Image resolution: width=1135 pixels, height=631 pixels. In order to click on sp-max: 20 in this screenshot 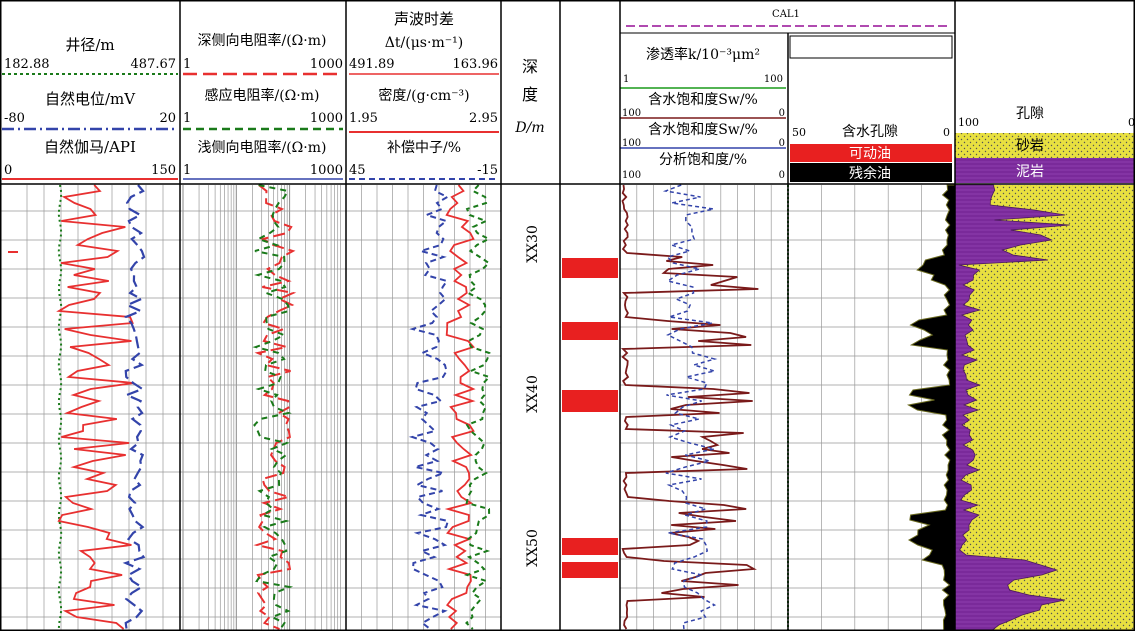, I will do `click(167, 118)`.